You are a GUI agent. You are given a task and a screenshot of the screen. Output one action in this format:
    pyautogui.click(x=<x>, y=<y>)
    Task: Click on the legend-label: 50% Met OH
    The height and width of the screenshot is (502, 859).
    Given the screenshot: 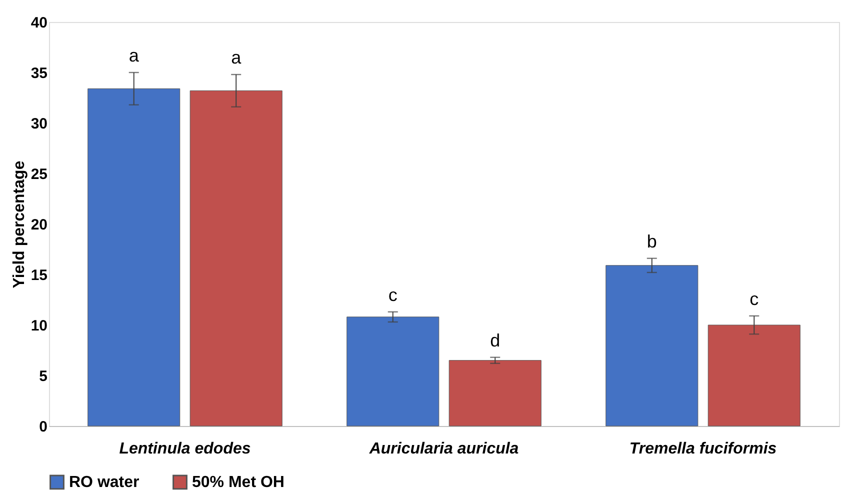 What is the action you would take?
    pyautogui.click(x=238, y=483)
    